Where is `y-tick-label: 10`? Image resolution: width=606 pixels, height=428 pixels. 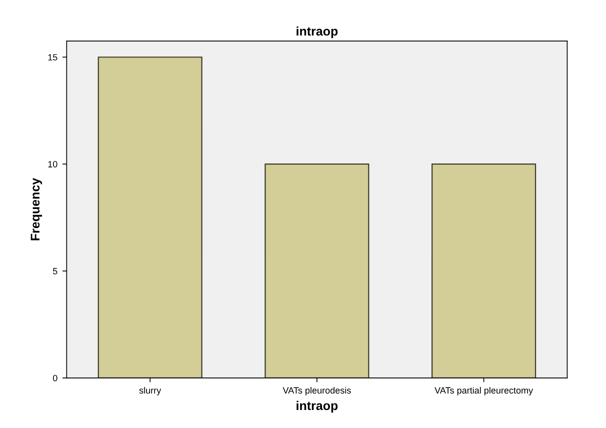 y-tick-label: 10 is located at coordinates (53, 164).